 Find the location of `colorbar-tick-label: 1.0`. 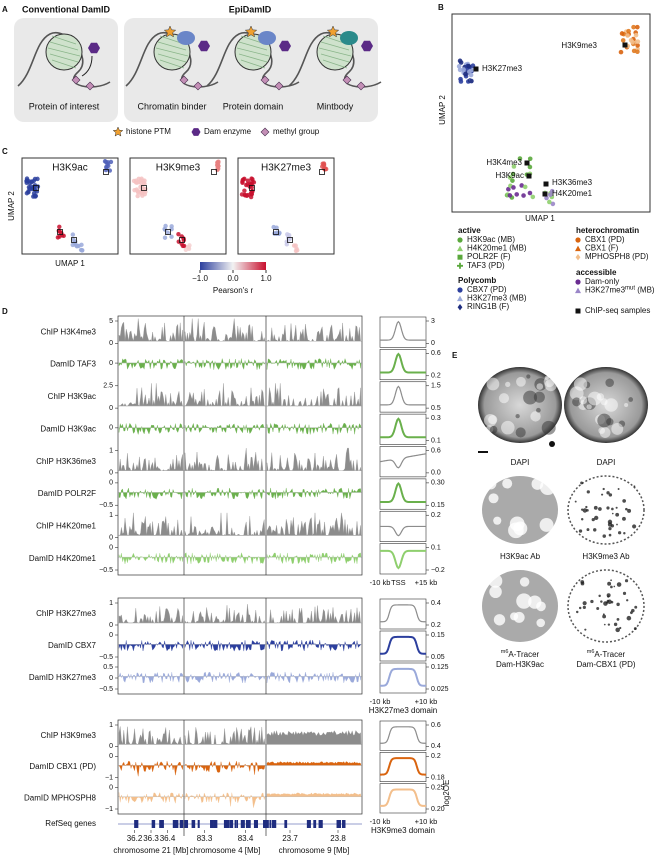

colorbar-tick-label: 1.0 is located at coordinates (266, 278).